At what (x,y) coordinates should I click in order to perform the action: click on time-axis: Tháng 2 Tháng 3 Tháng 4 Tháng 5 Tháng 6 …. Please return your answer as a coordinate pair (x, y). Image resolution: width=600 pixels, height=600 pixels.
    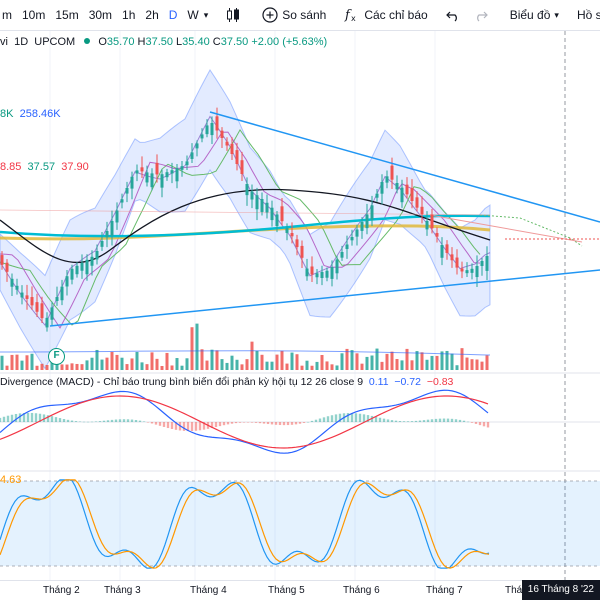
    Looking at the image, I should click on (300, 590).